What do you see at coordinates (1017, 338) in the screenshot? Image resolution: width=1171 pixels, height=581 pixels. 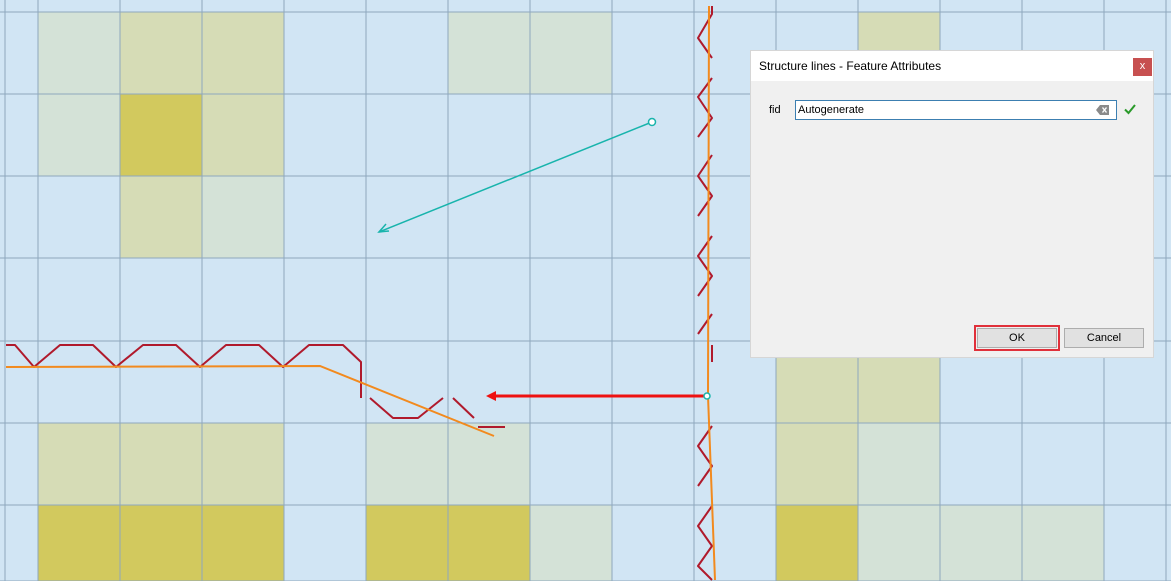 I see `ok-button: OK` at bounding box center [1017, 338].